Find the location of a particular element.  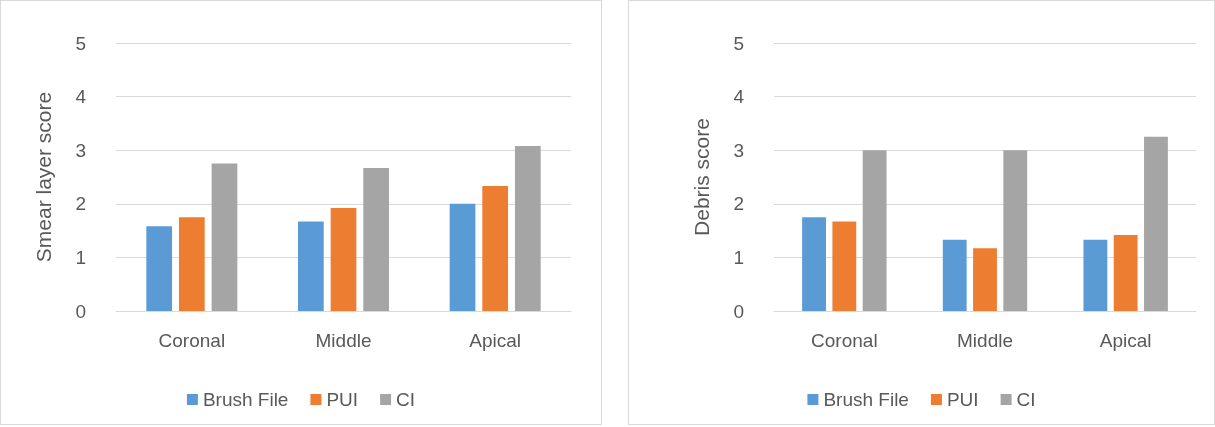

y-axis-title: Smear layer score is located at coordinates (43, 177).